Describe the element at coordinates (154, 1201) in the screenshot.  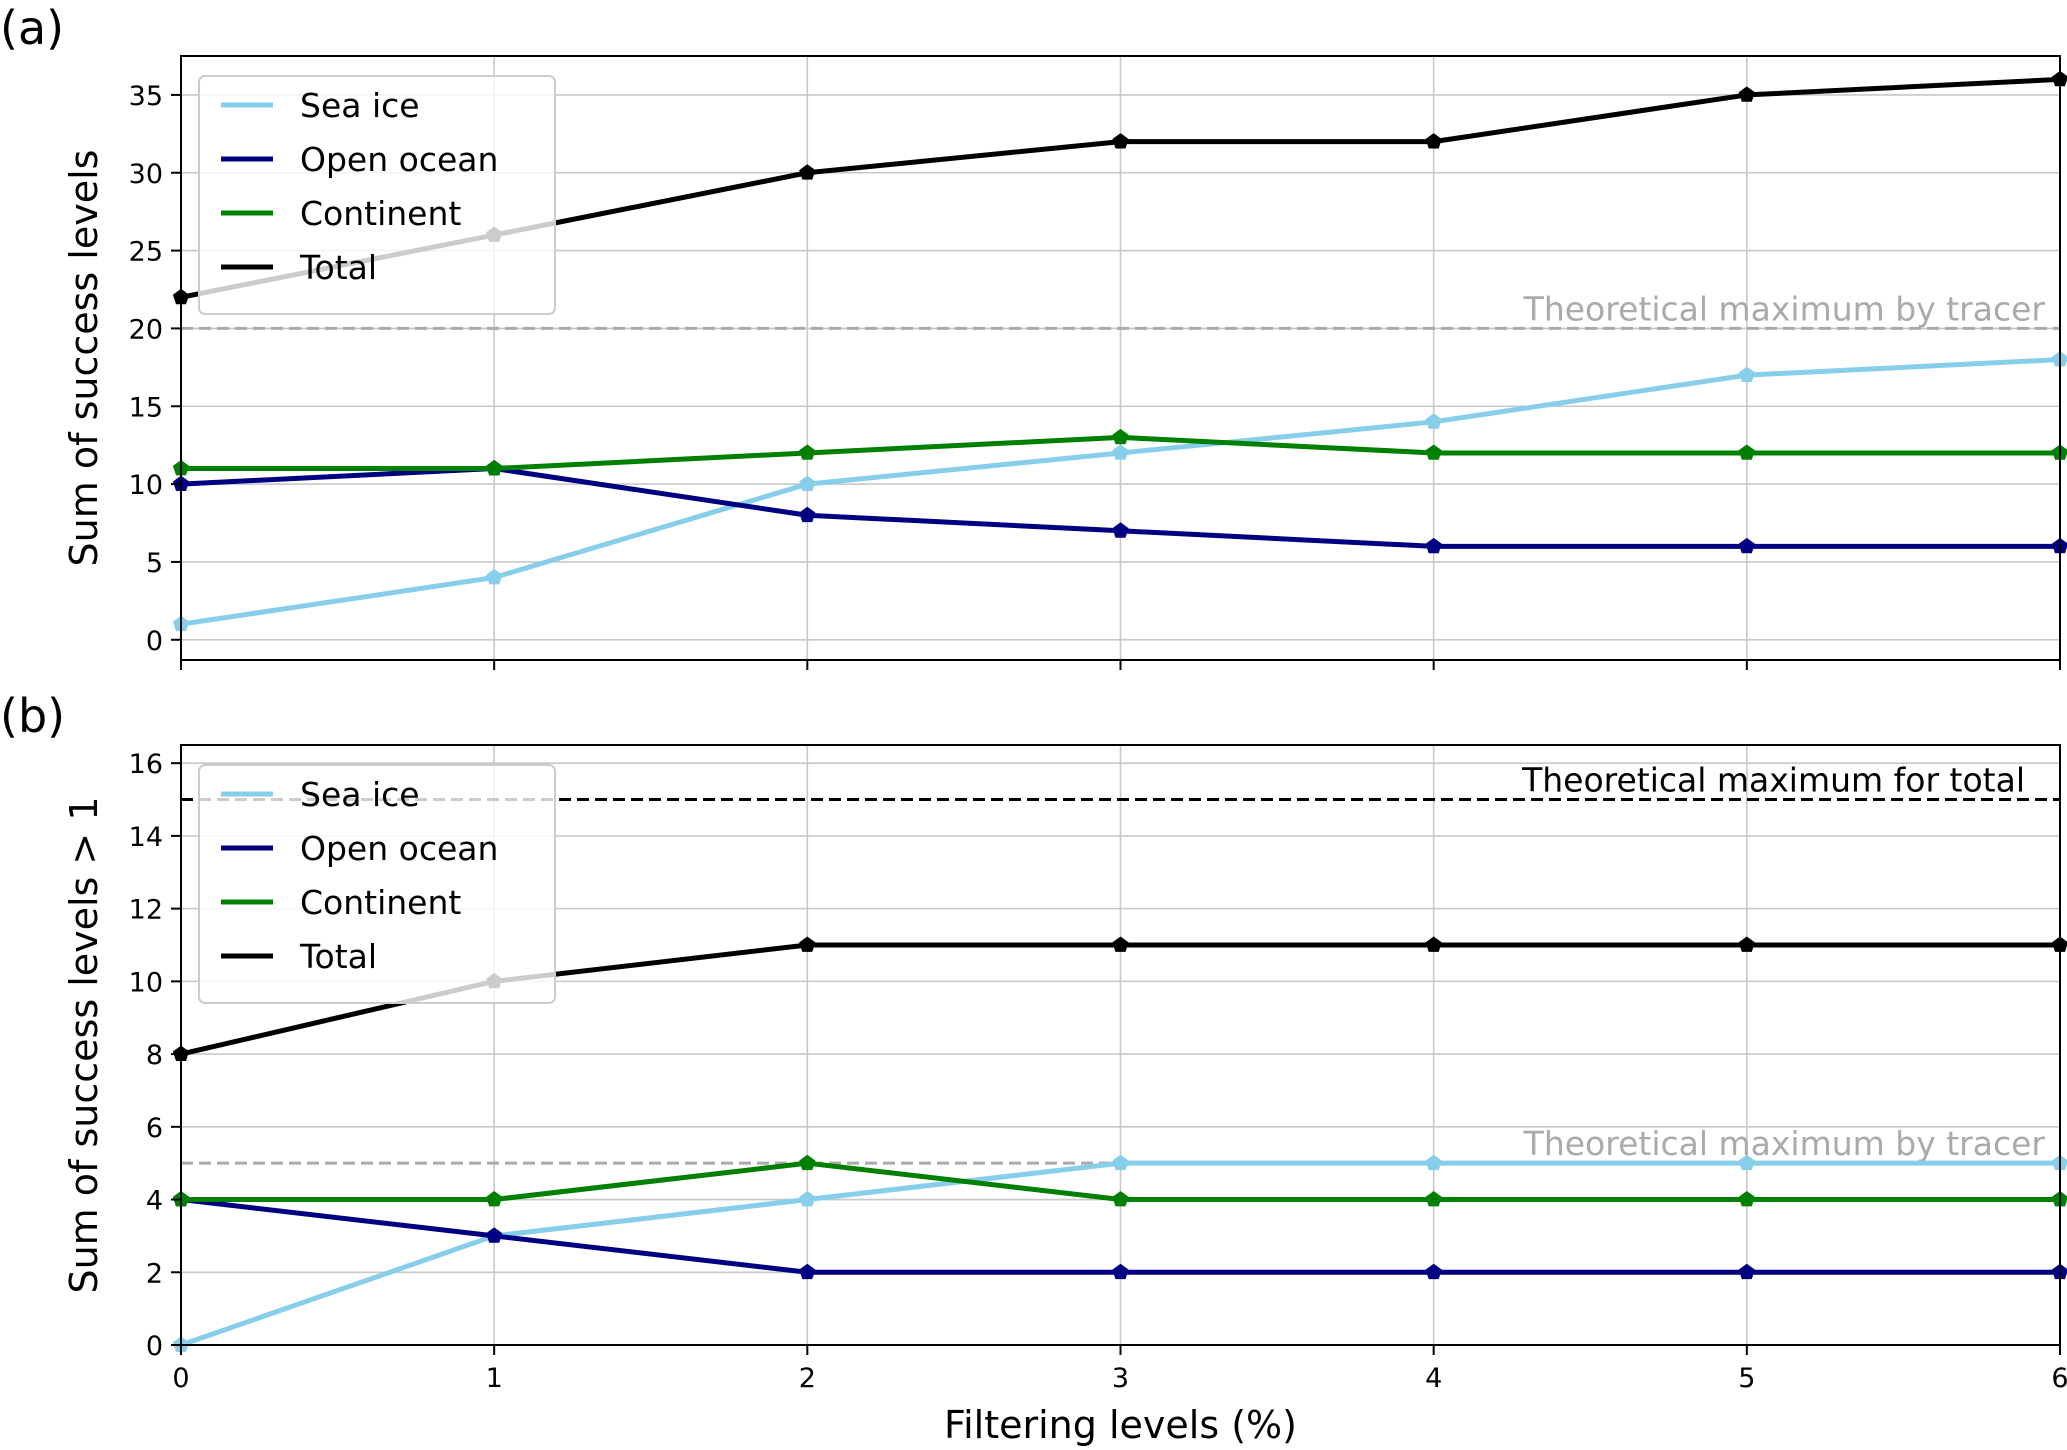
I see `y-tick-label: 4` at that location.